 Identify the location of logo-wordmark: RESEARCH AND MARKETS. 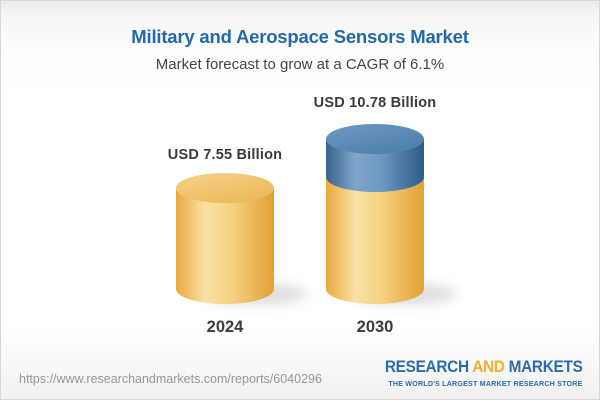
(484, 367).